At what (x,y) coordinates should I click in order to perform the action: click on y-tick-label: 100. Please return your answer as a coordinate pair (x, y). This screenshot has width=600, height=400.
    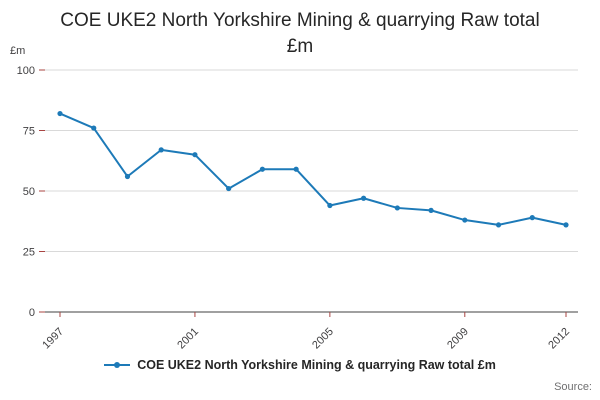
    Looking at the image, I should click on (26, 71).